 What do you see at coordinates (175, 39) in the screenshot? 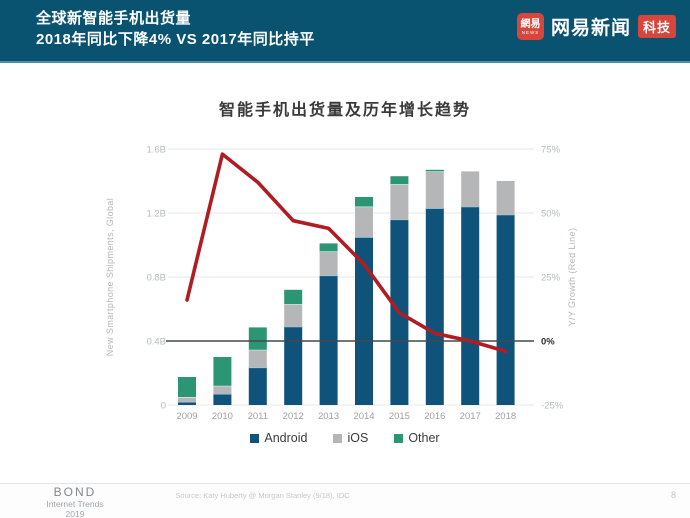
I see `slide-subtitle: 2018年同比下降4% VS 2017年同比持平` at bounding box center [175, 39].